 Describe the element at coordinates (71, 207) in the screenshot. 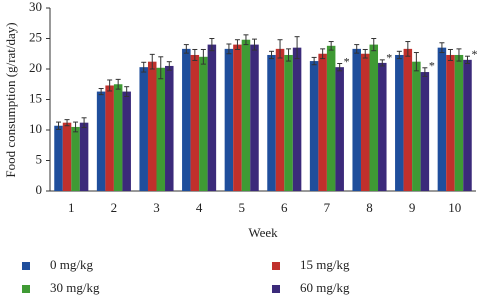

I see `x-tick-label: 1` at that location.